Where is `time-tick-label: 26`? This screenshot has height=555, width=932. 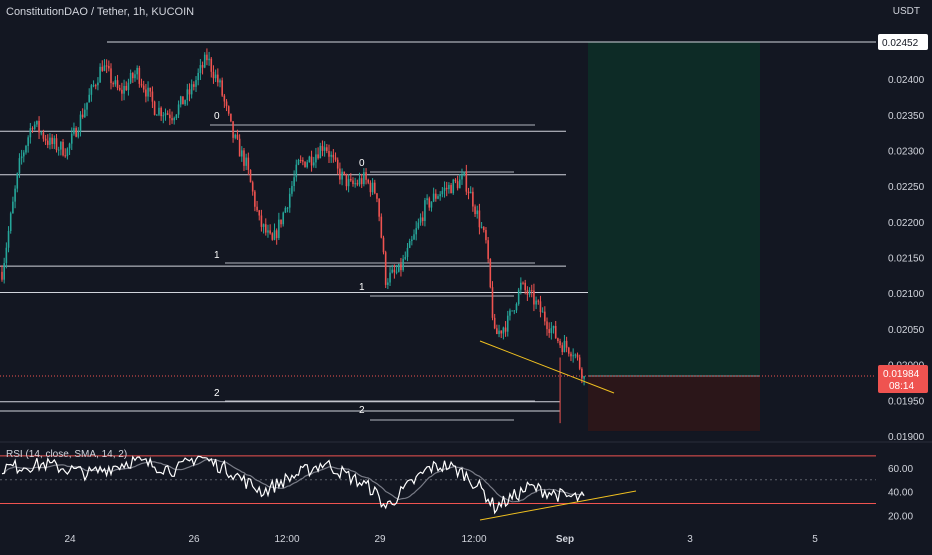 time-tick-label: 26 is located at coordinates (194, 539).